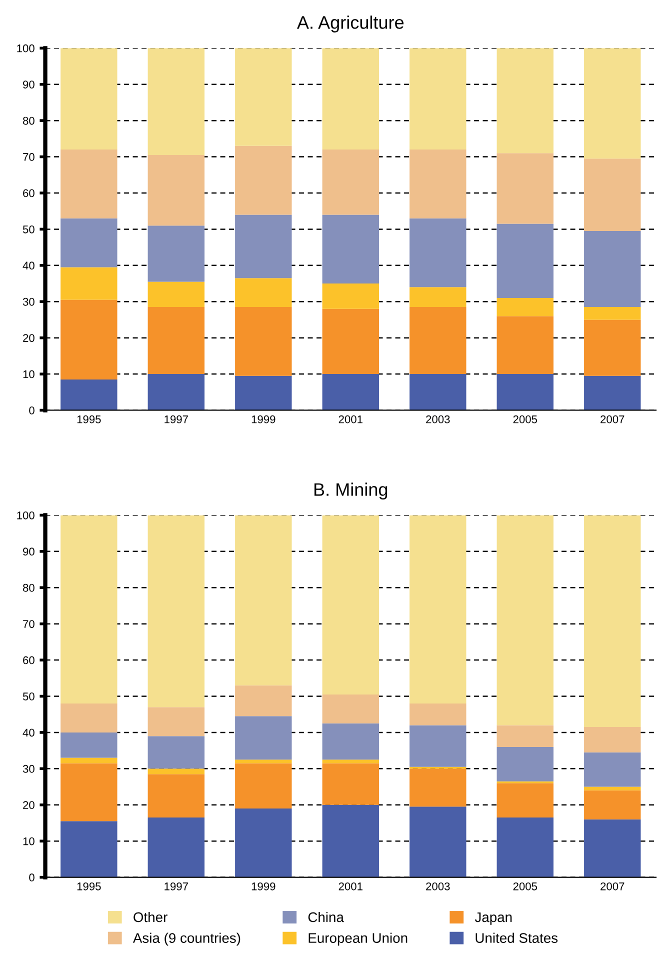 This screenshot has height=963, width=666. Describe the element at coordinates (351, 491) in the screenshot. I see `chart-title: B. Mining` at that location.